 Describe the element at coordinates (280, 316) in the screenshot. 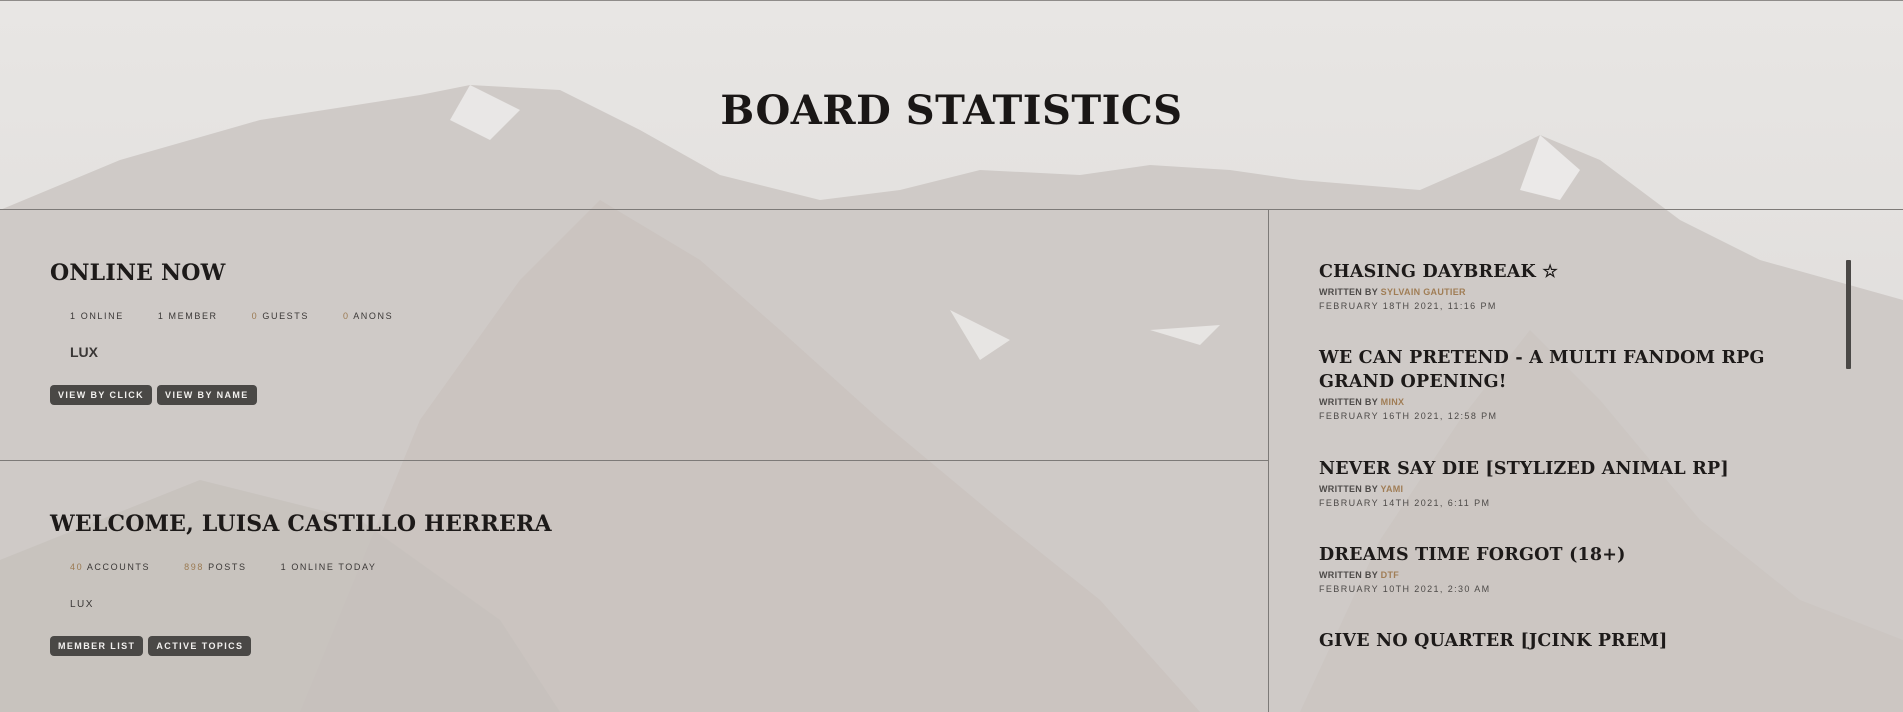

I see `stat-guests: 0 GUESTS` at that location.